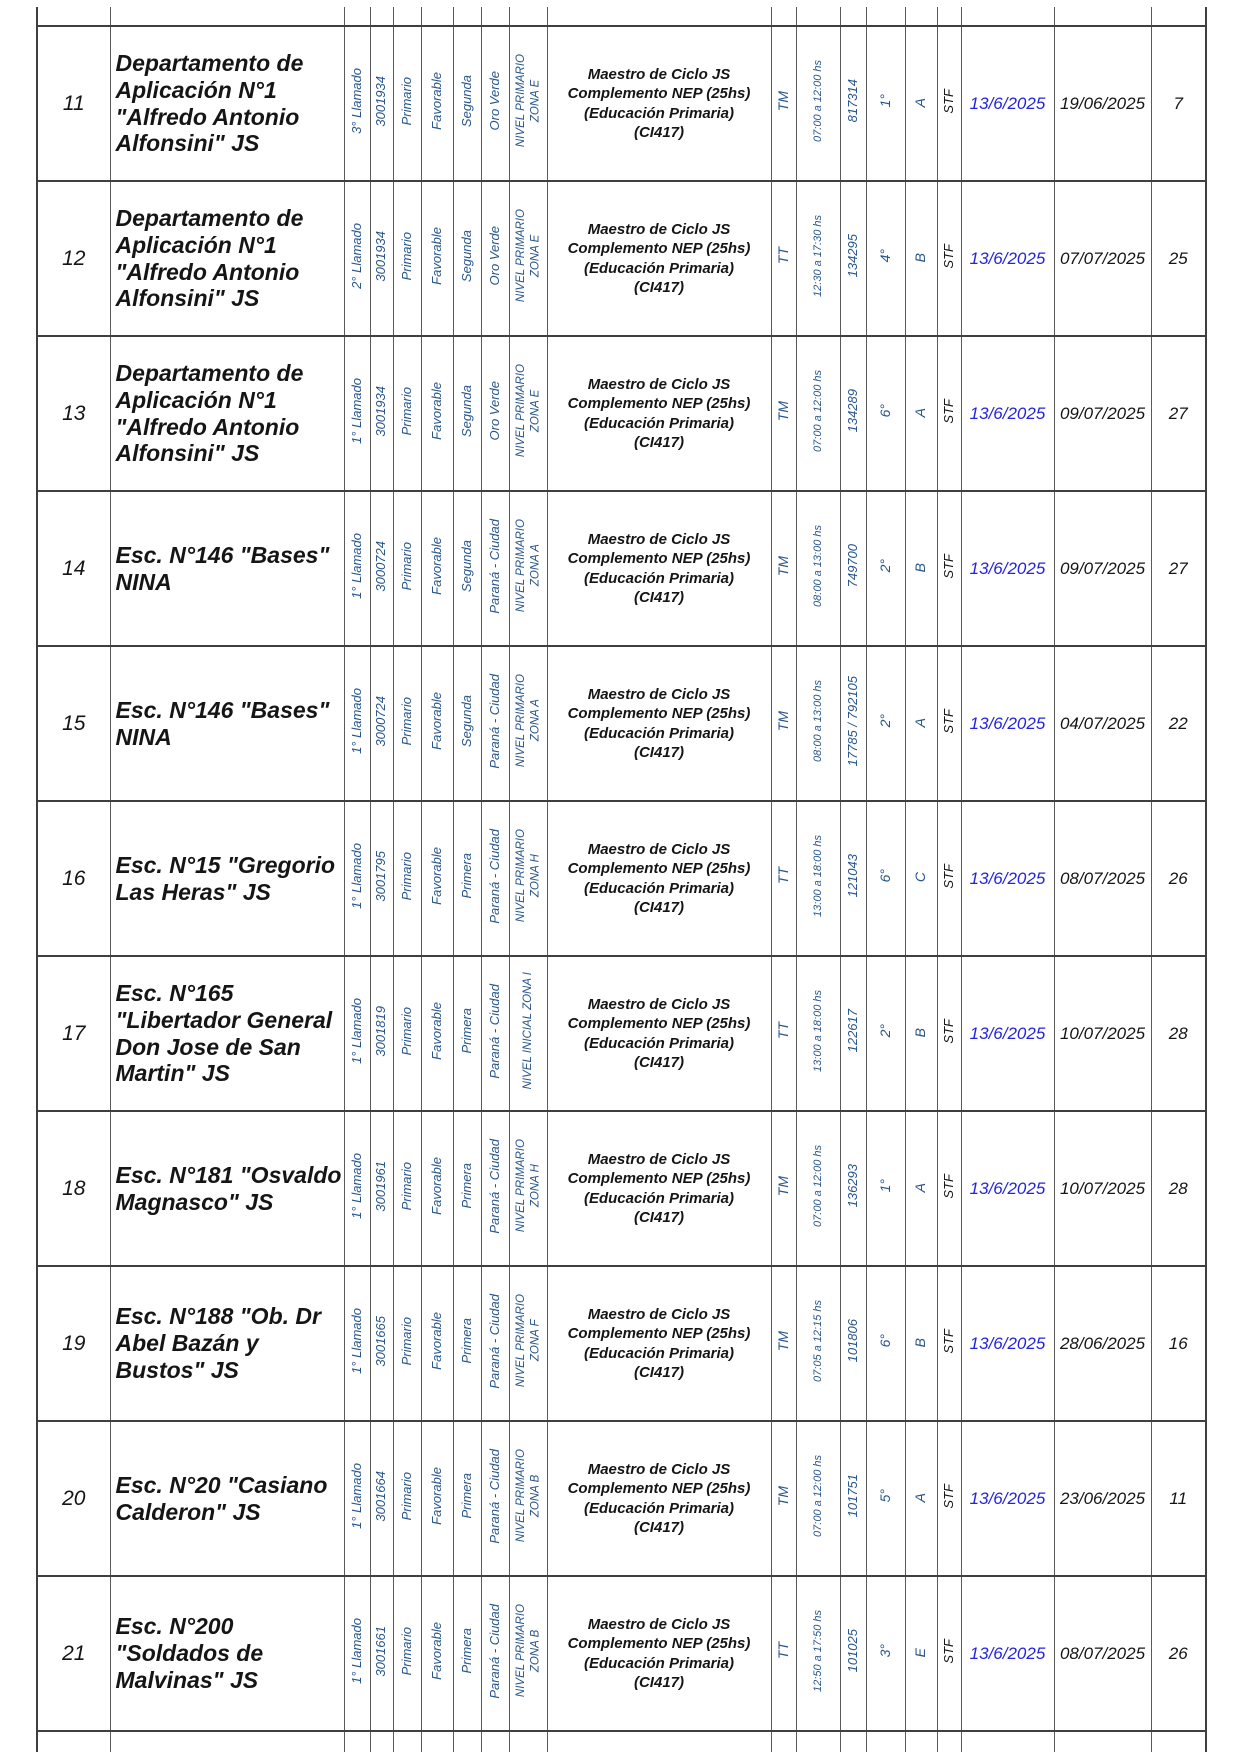 This screenshot has height=1755, width=1240. Describe the element at coordinates (1102, 878) in the screenshot. I see `fecha-toma: 08/07/2025` at that location.